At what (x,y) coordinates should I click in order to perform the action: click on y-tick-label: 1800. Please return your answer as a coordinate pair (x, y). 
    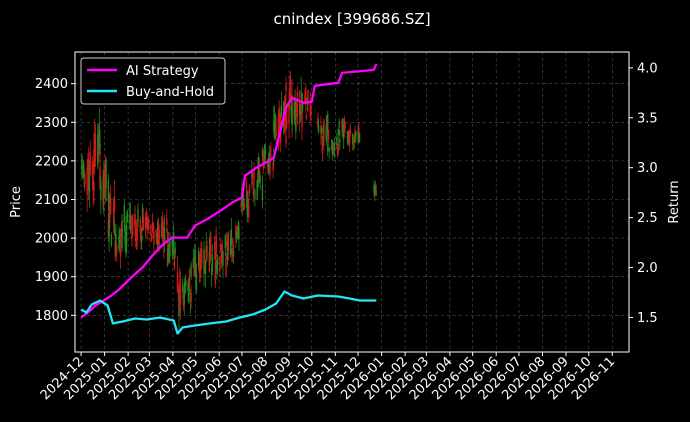
    Looking at the image, I should click on (51, 316).